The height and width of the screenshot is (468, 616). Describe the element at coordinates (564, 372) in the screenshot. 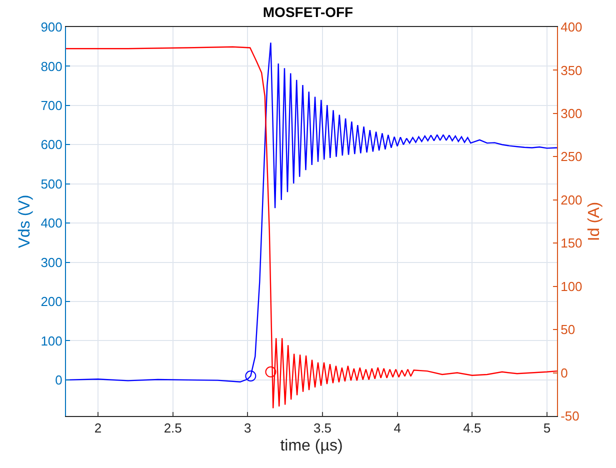

I see `y2-tick-label: 0` at that location.